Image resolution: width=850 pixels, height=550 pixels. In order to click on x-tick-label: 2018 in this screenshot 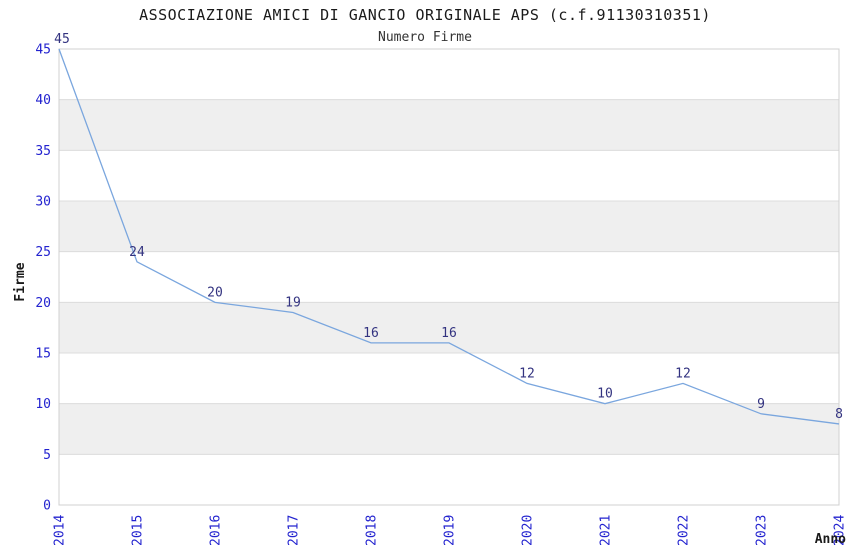, I will do `click(372, 530)`.